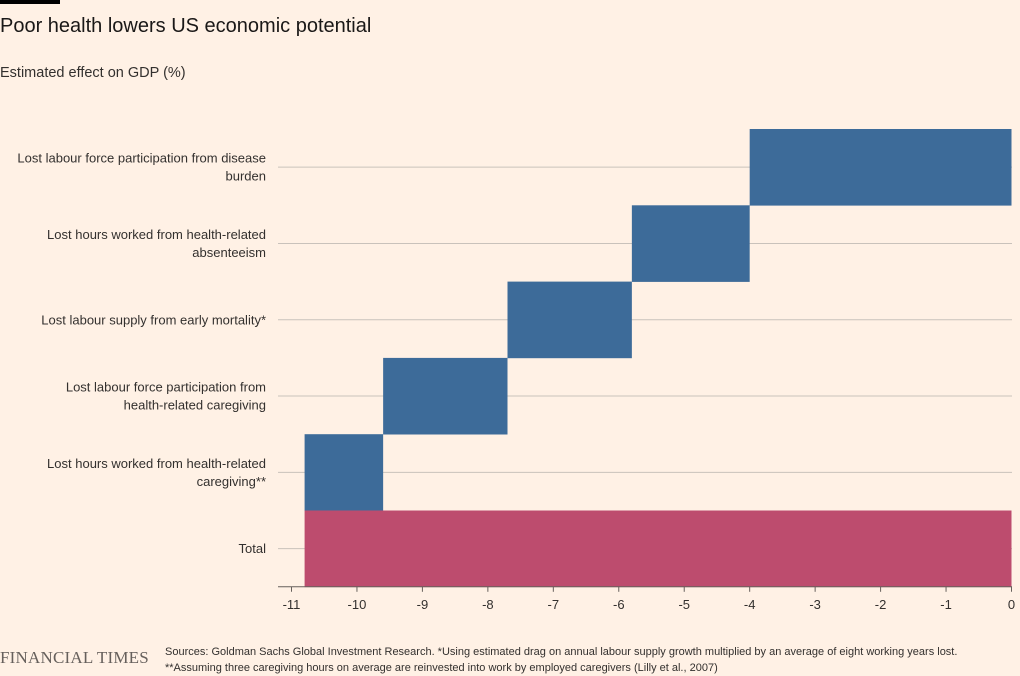 This screenshot has width=1020, height=676. What do you see at coordinates (166, 387) in the screenshot?
I see `category-label-line: Lost labour force participation from` at bounding box center [166, 387].